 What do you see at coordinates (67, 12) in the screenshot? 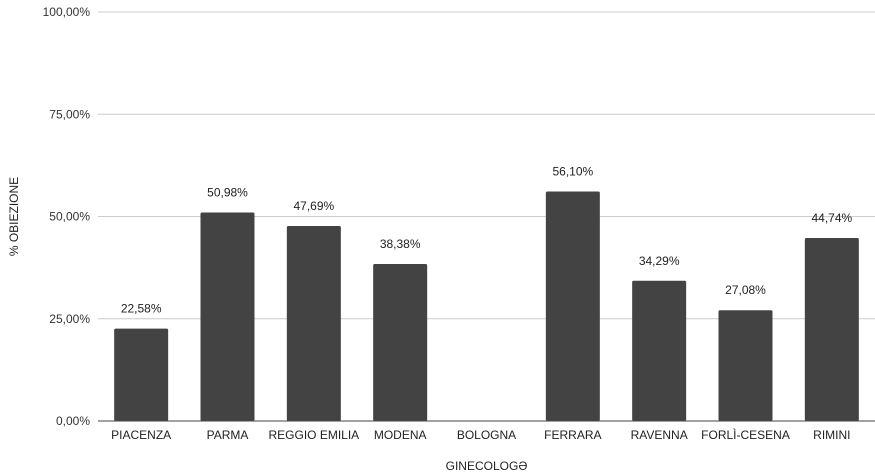
I see `y-tick-label: 100,00%` at bounding box center [67, 12].